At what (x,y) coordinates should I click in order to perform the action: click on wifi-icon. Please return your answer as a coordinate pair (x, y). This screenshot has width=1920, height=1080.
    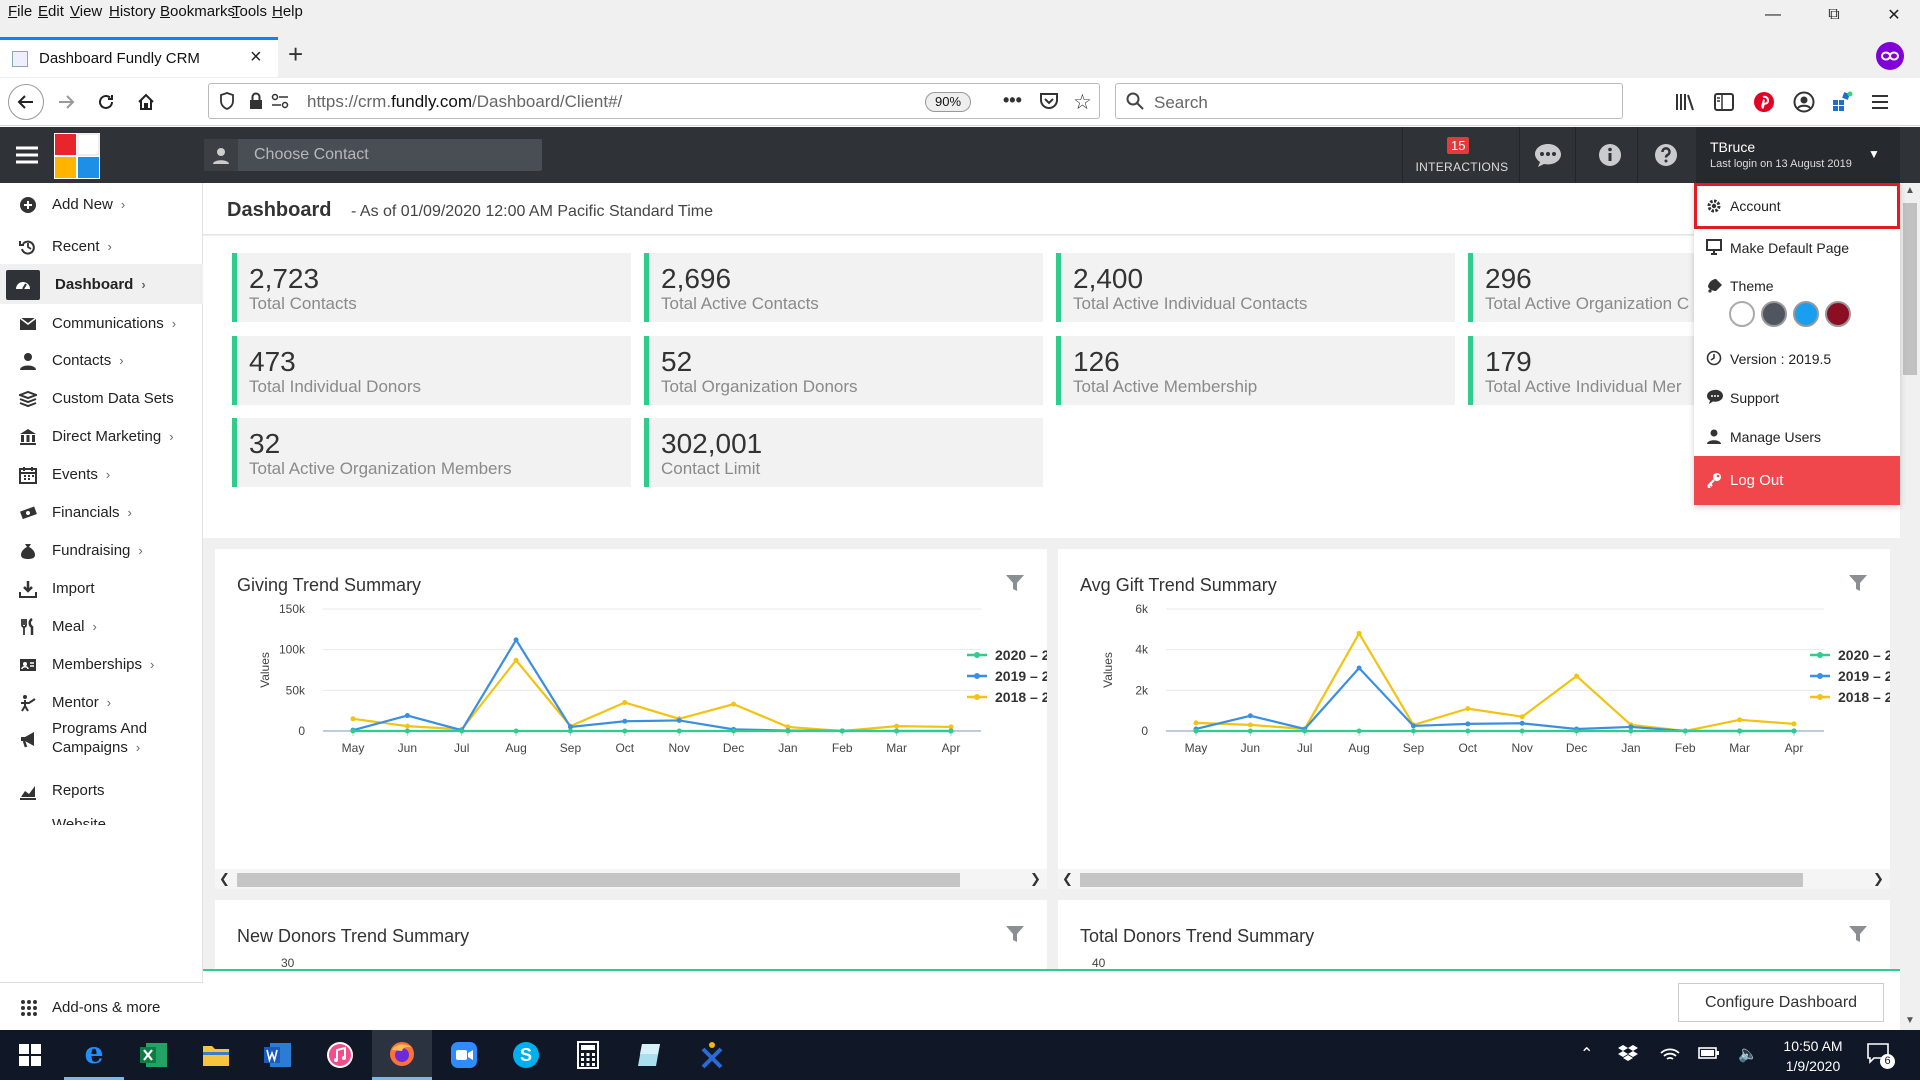
    Looking at the image, I should click on (1670, 1053).